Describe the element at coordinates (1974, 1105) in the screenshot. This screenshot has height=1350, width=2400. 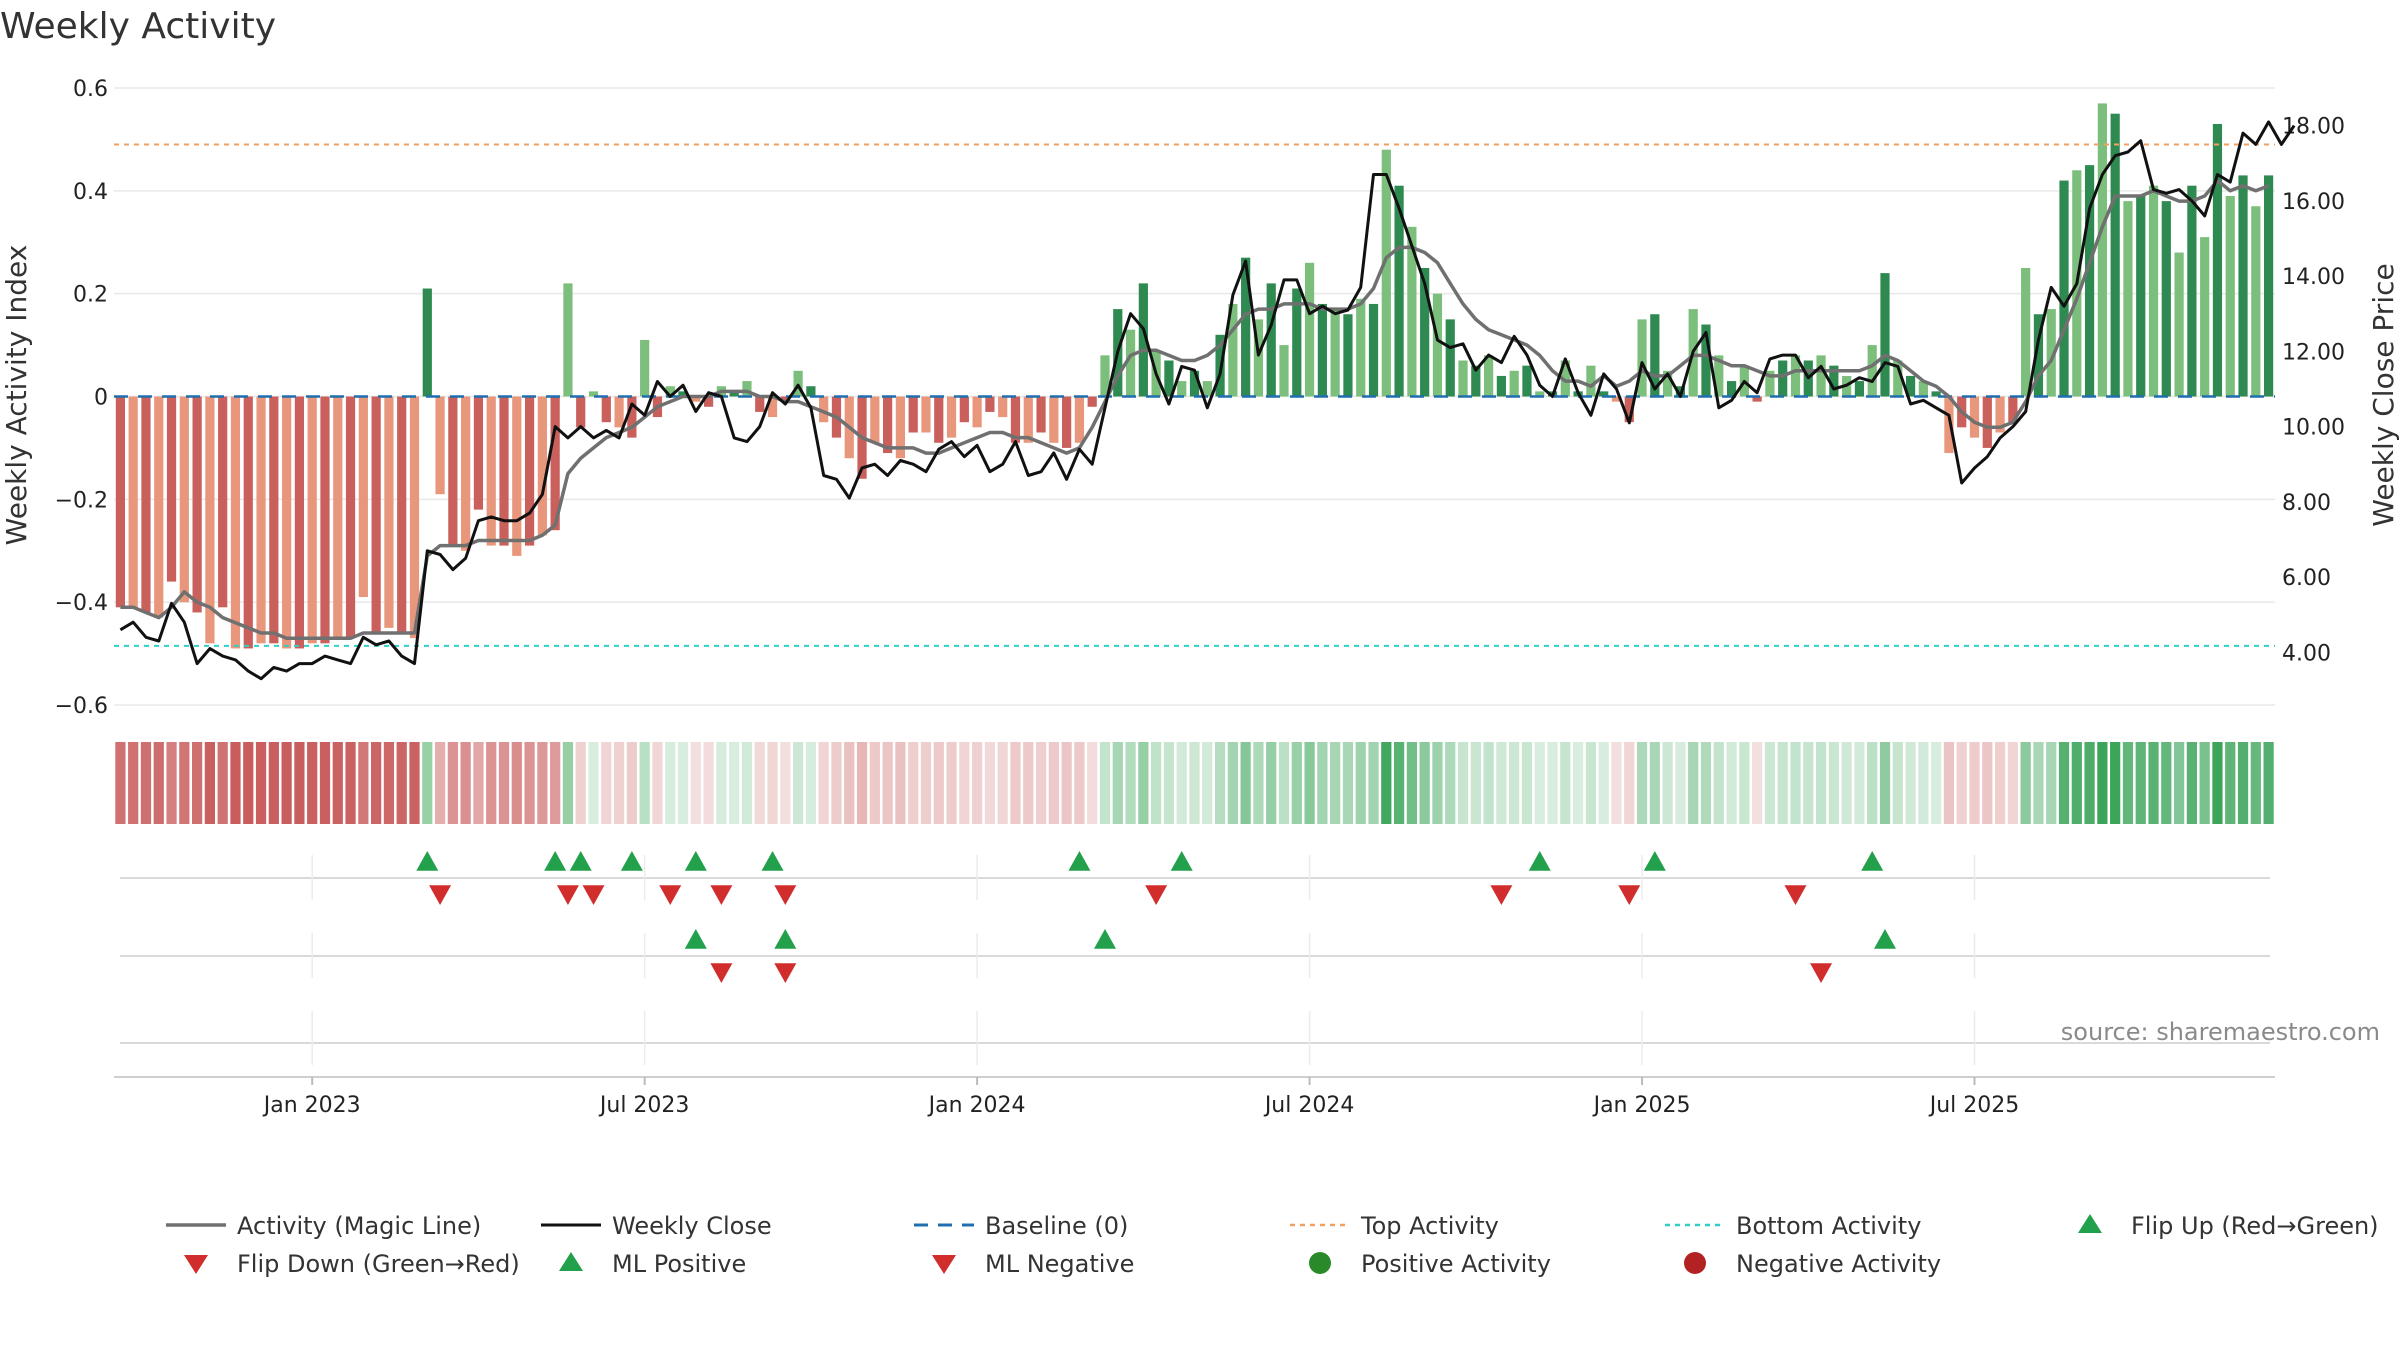
I see `x-tick-label: Jul 2025` at that location.